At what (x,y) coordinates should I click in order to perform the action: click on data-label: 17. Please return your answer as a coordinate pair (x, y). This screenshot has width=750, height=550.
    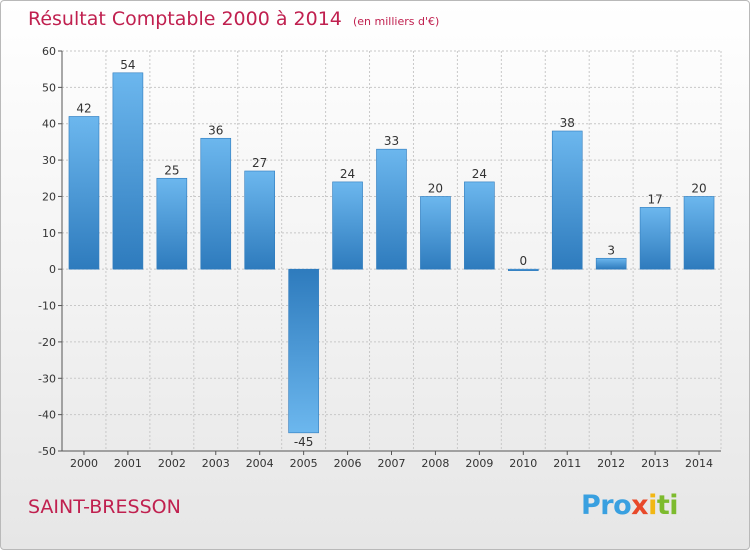
    Looking at the image, I should click on (654, 199).